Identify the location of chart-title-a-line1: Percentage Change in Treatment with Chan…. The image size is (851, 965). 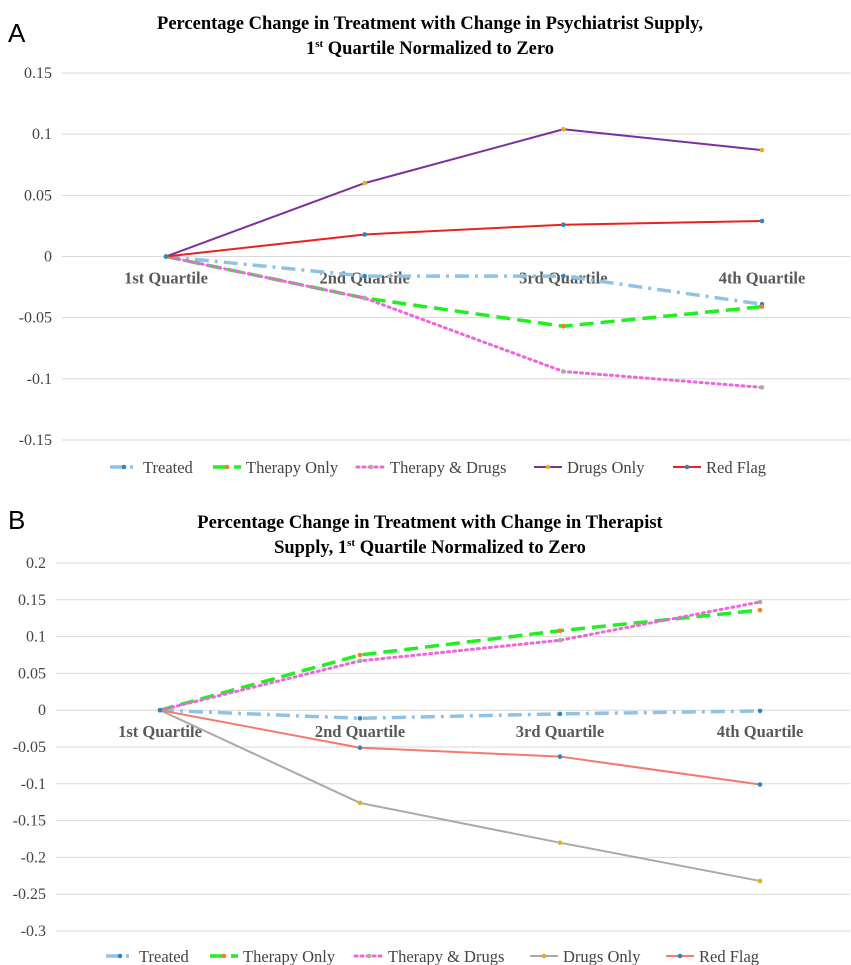
(430, 24).